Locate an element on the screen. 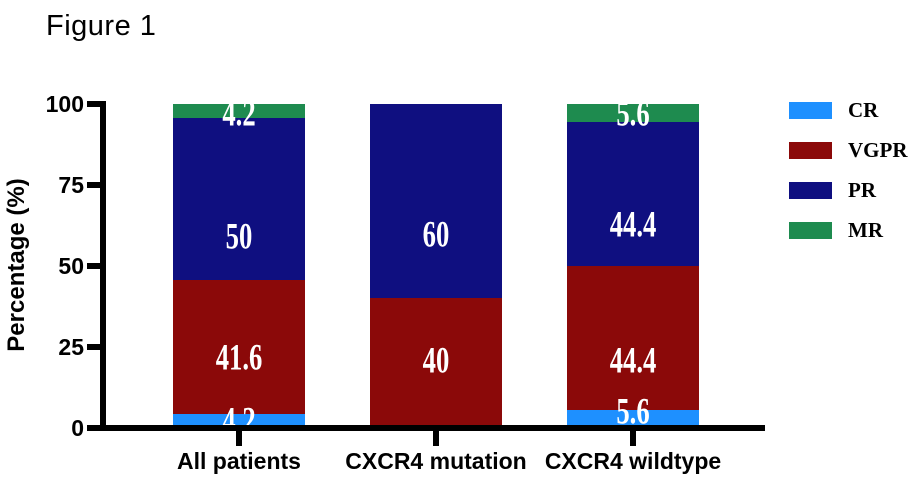  bar-value-label: 50 is located at coordinates (239, 237).